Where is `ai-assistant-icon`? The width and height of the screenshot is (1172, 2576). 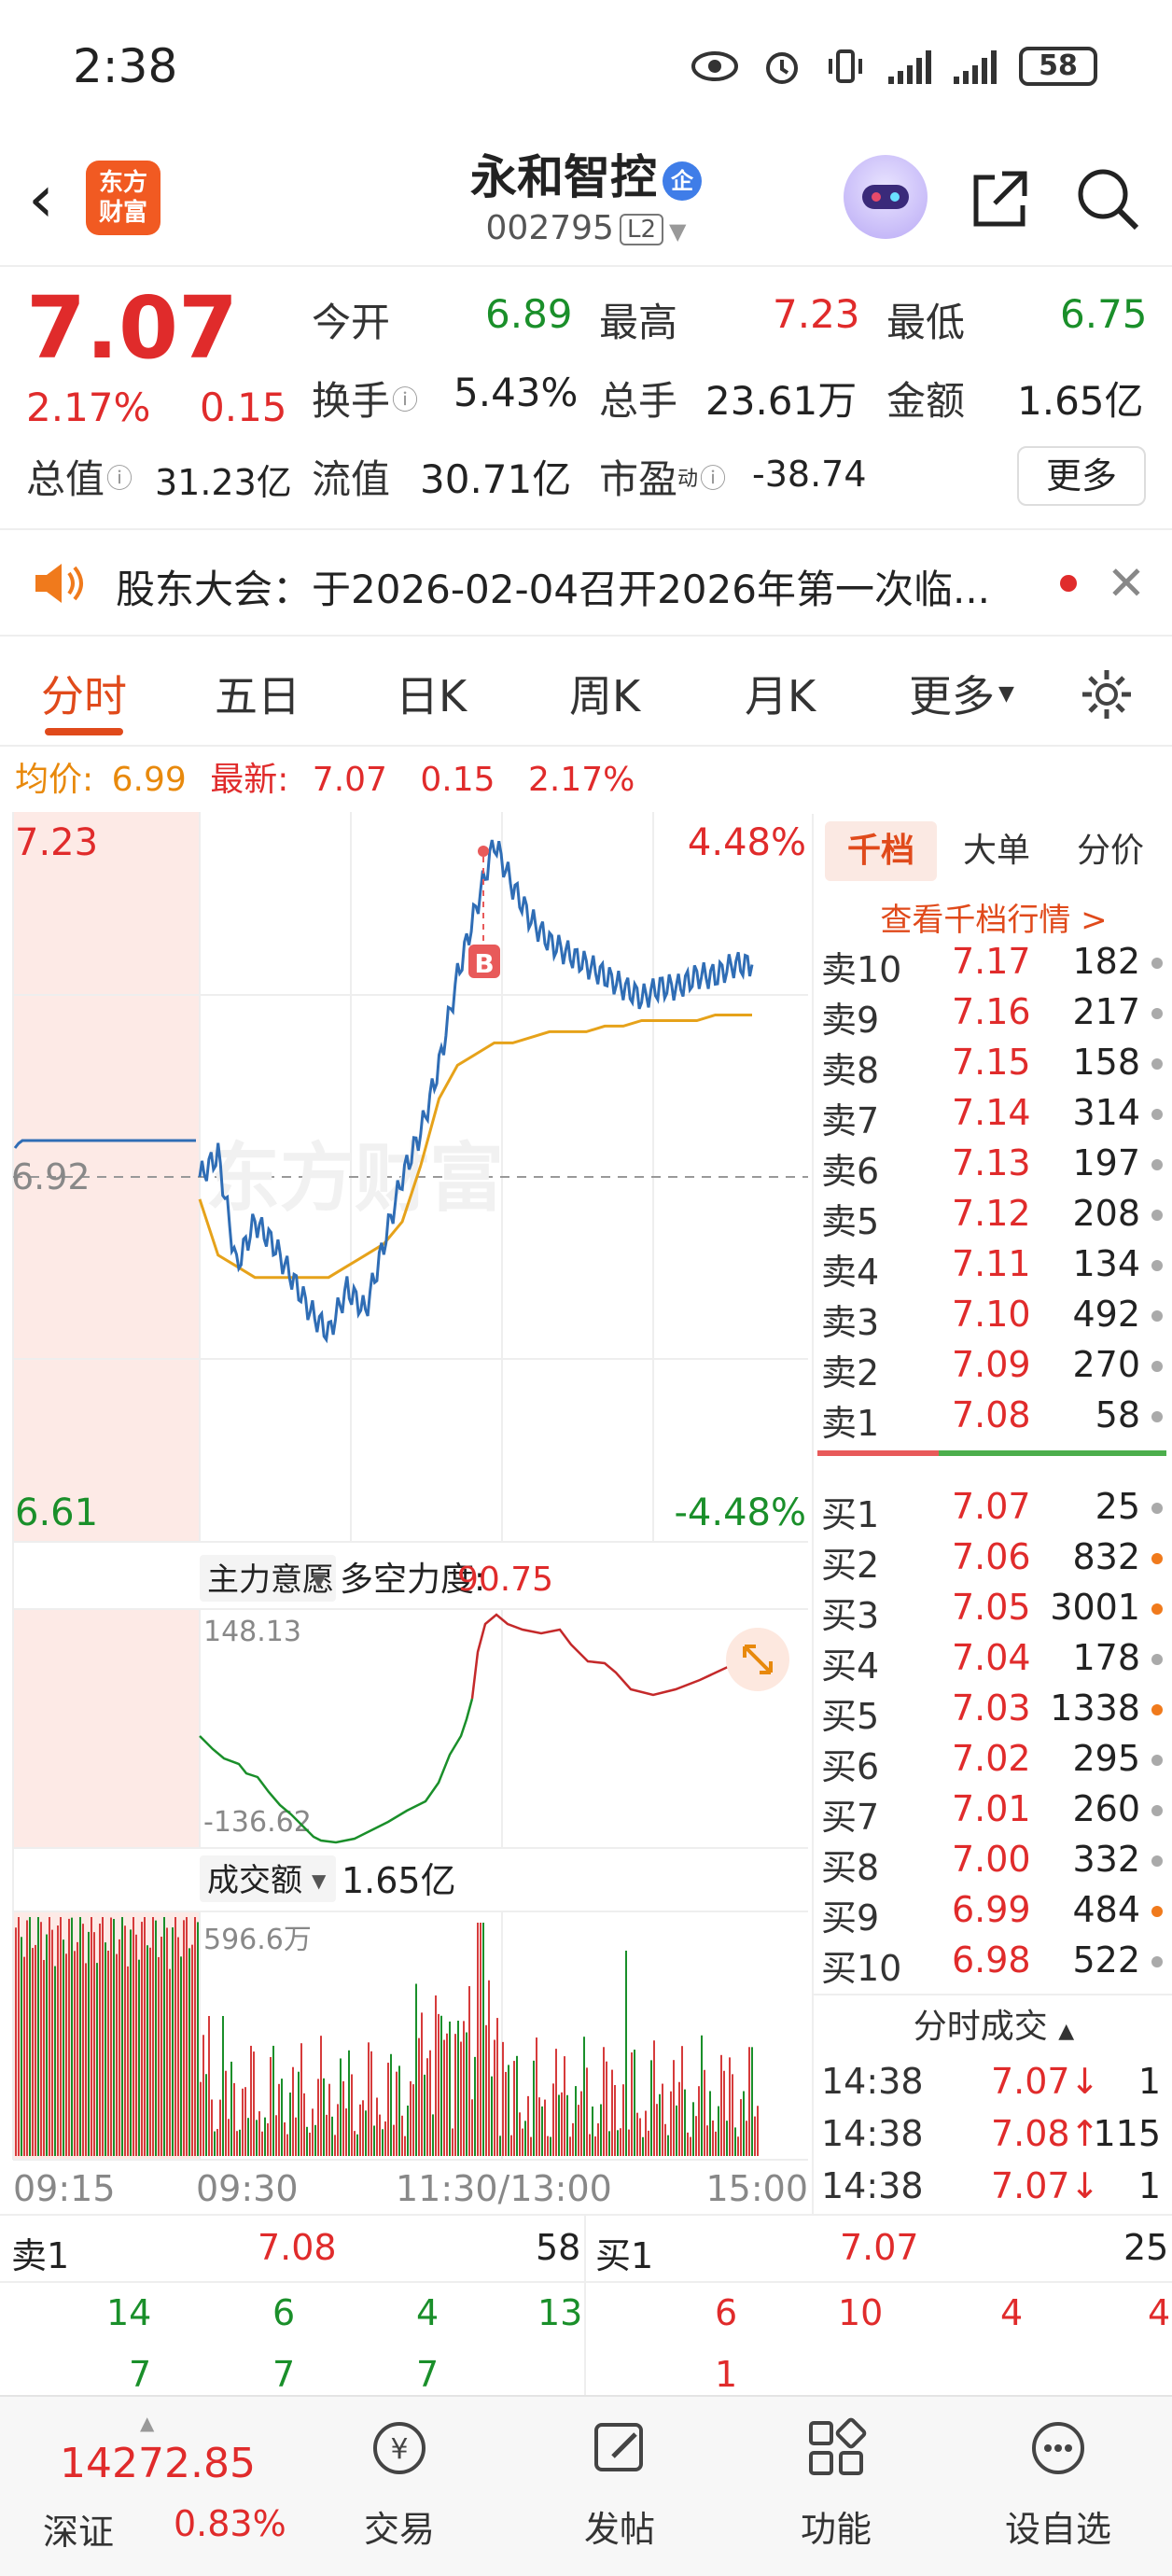
ai-assistant-icon is located at coordinates (886, 197).